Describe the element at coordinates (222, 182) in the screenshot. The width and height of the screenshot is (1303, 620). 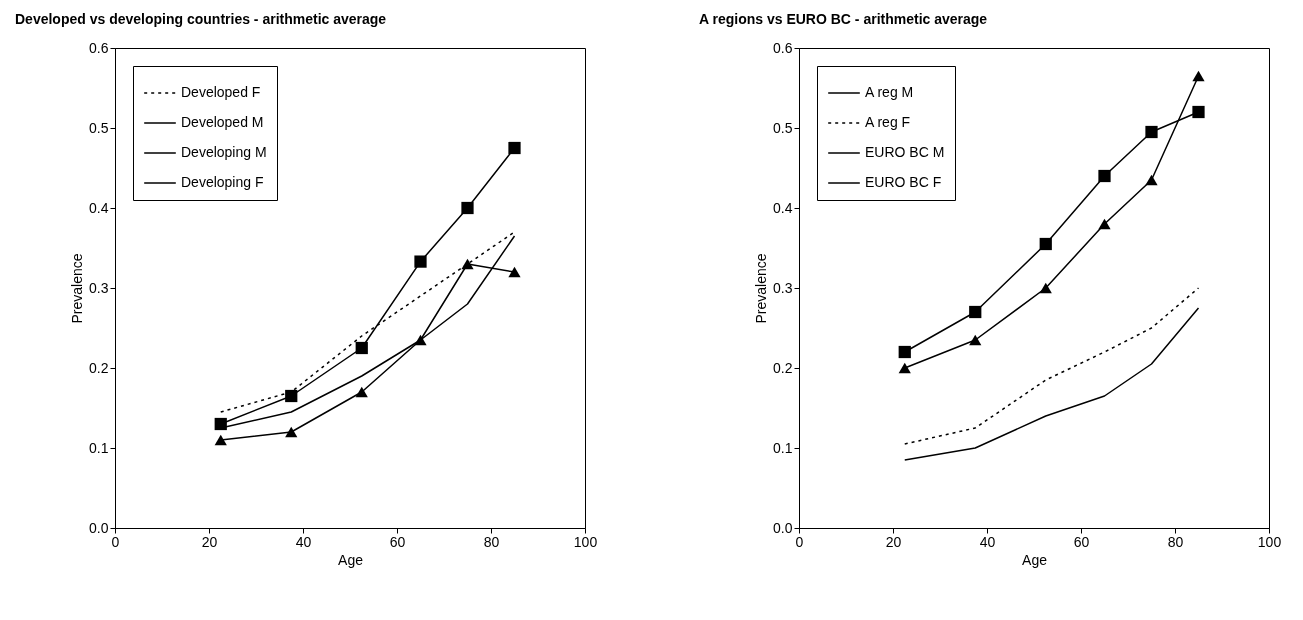
I see `legend-label: Developing F` at that location.